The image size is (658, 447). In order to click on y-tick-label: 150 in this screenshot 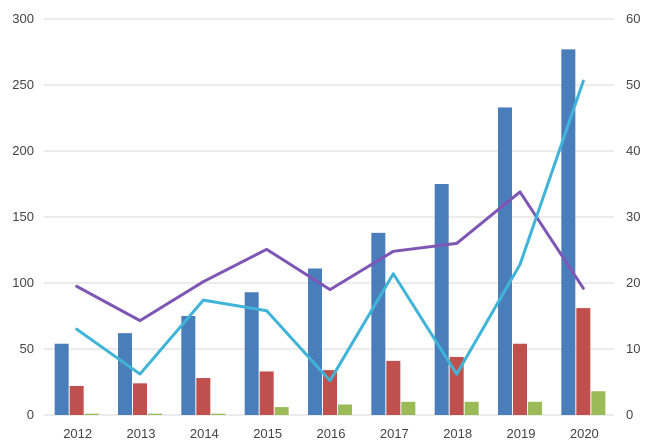, I will do `click(23, 216)`.